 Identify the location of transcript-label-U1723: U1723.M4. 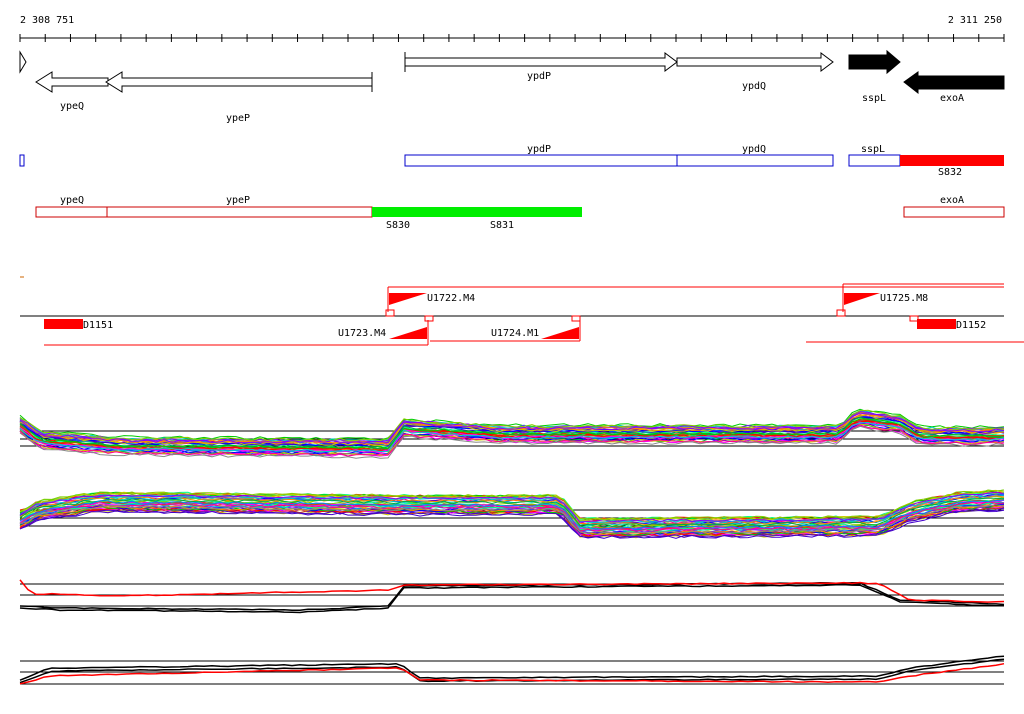
(362, 333).